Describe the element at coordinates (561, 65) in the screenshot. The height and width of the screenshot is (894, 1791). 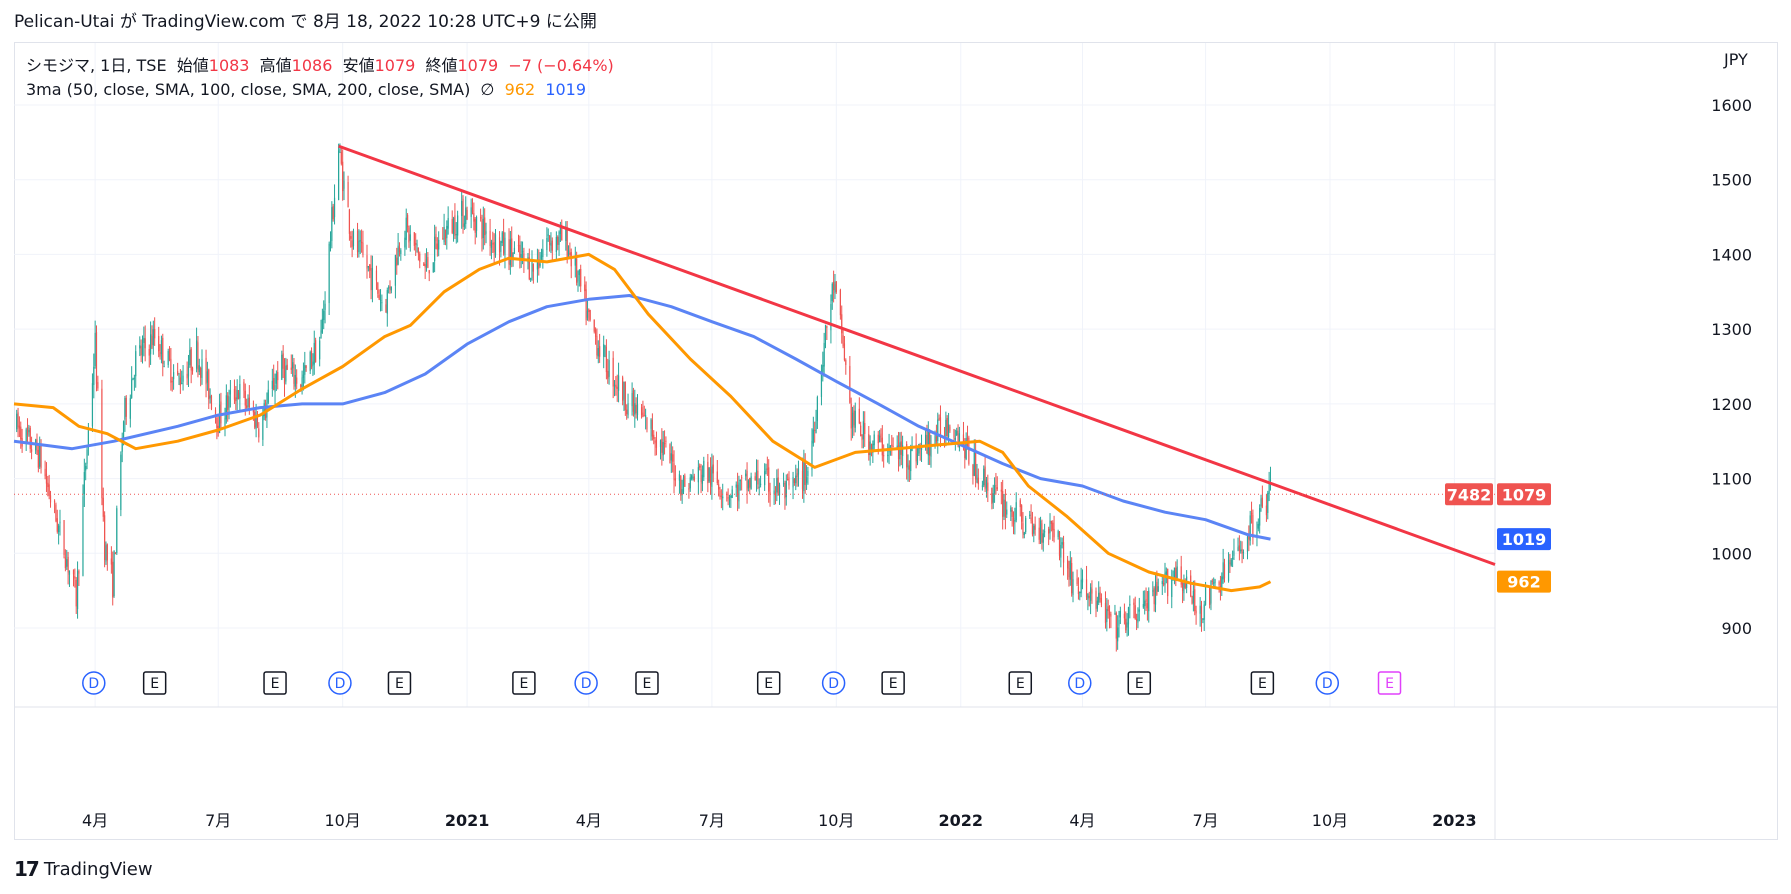
I see `change-value: −7 (−0.64%)` at that location.